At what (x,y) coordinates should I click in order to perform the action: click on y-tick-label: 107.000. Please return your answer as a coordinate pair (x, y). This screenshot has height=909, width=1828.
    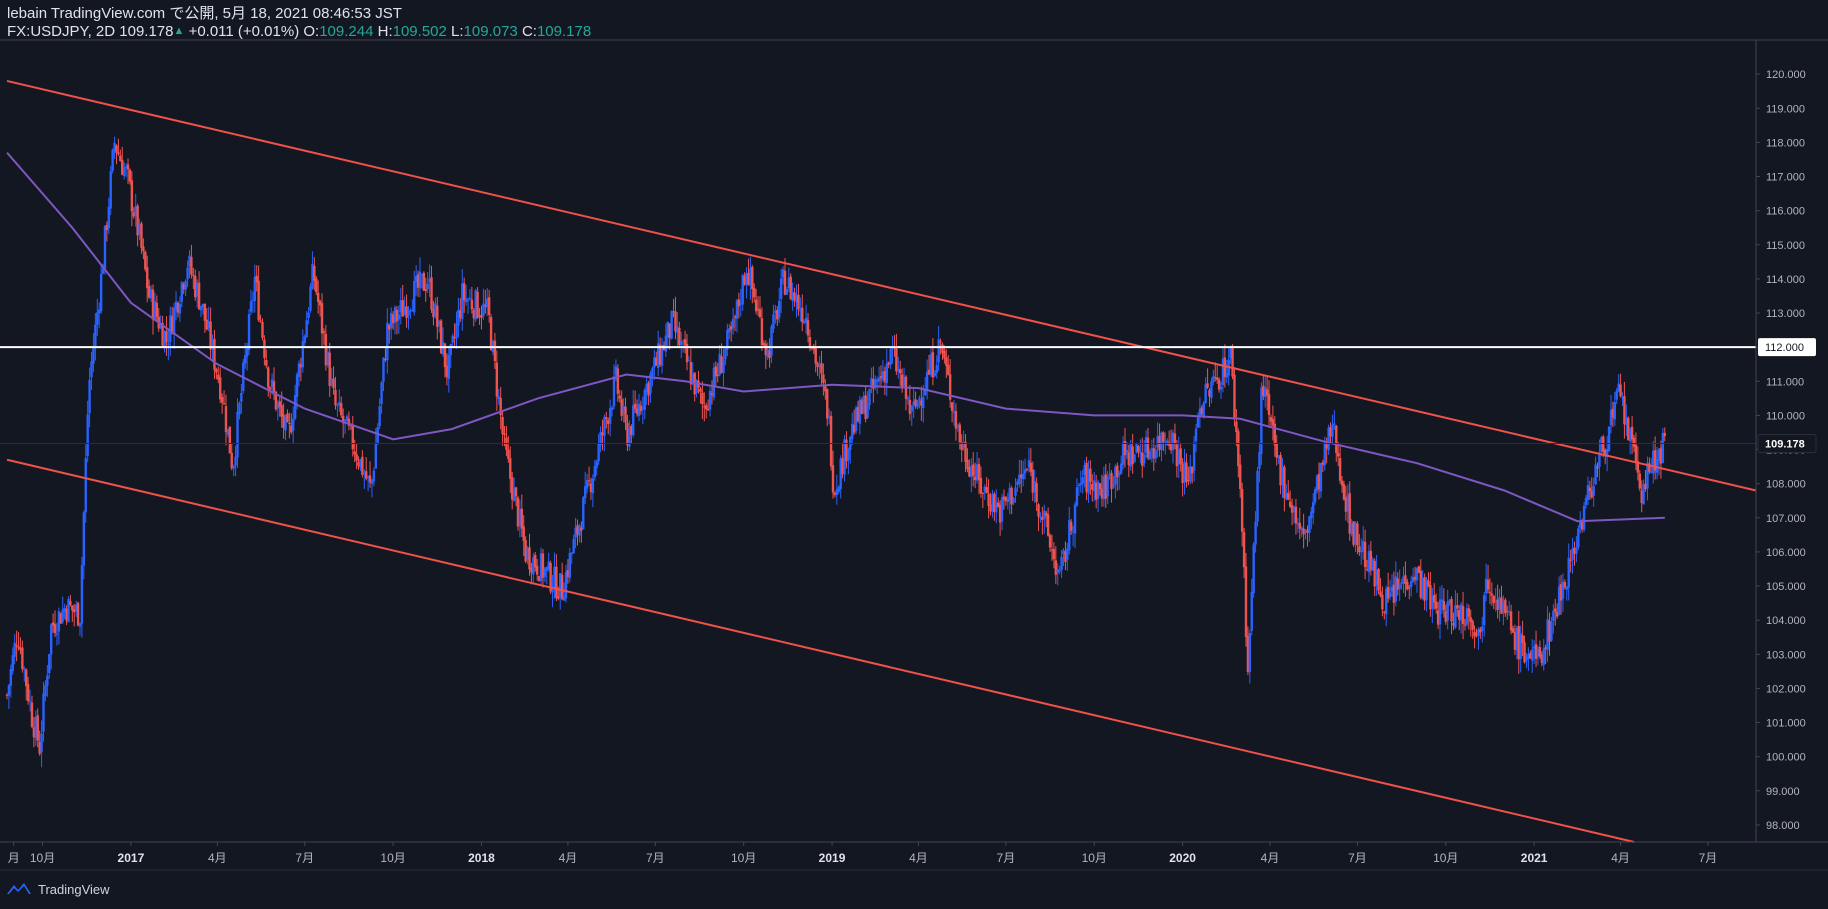
    Looking at the image, I should click on (1786, 519).